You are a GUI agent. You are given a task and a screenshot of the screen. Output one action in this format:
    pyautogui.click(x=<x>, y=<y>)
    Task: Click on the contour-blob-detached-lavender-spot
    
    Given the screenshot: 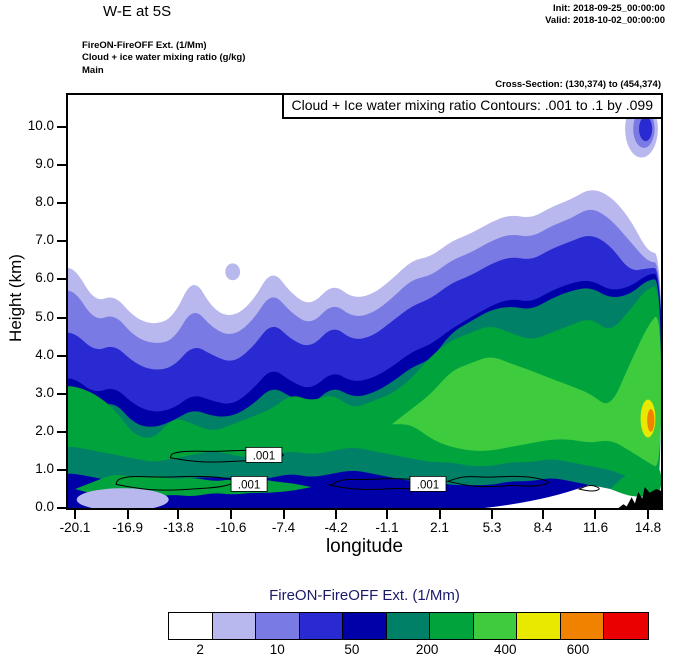 What is the action you would take?
    pyautogui.click(x=233, y=272)
    